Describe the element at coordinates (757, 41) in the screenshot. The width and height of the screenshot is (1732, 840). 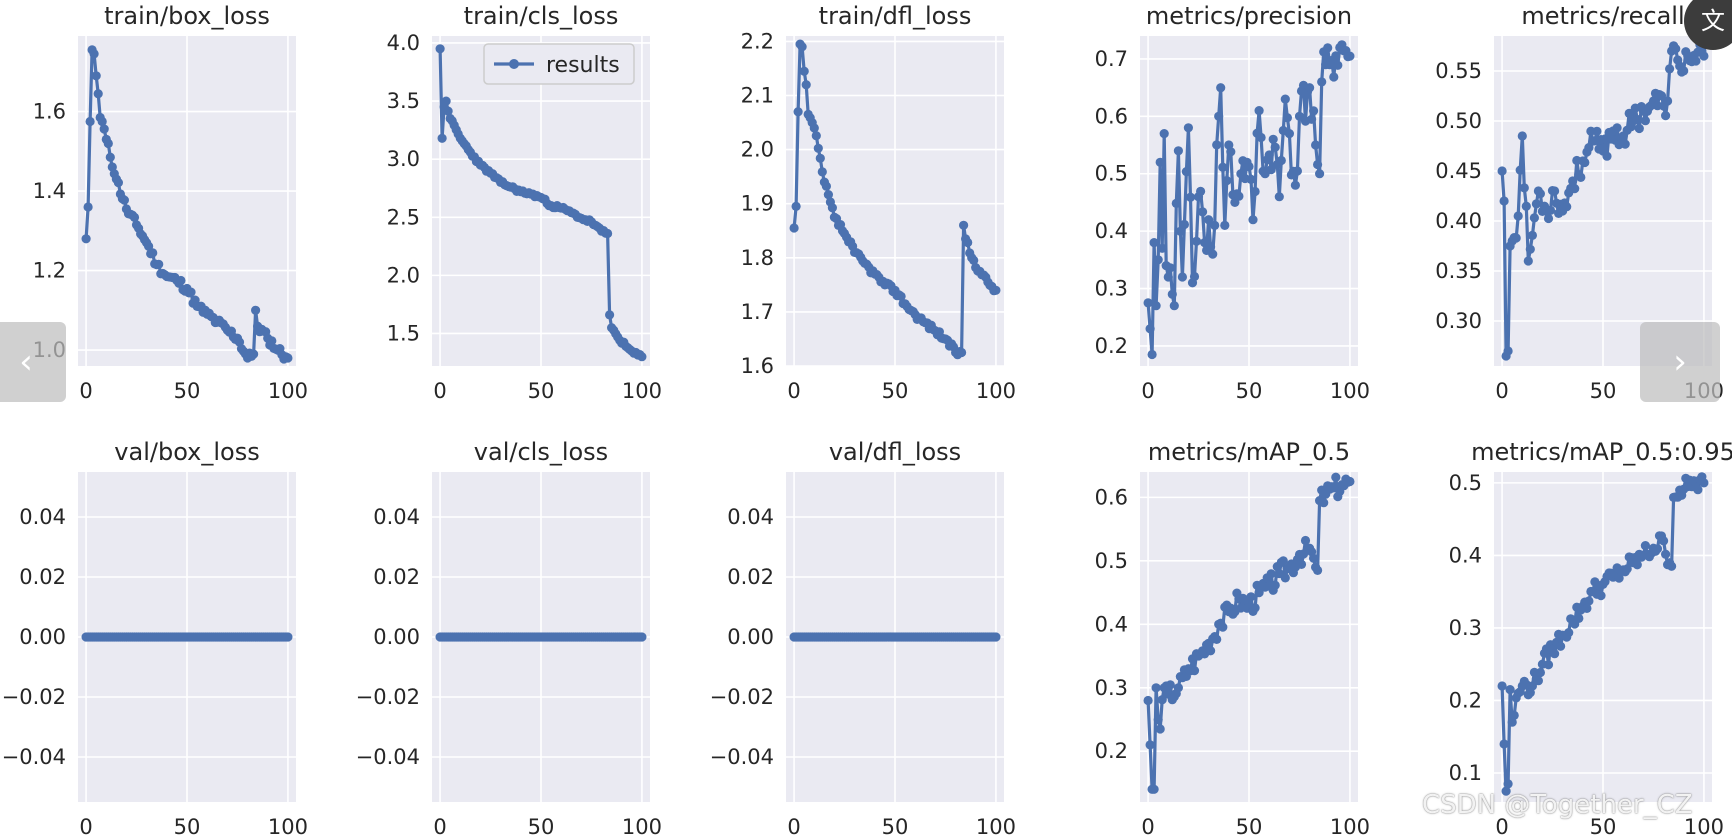
I see `y-tick-label: 2.2` at that location.